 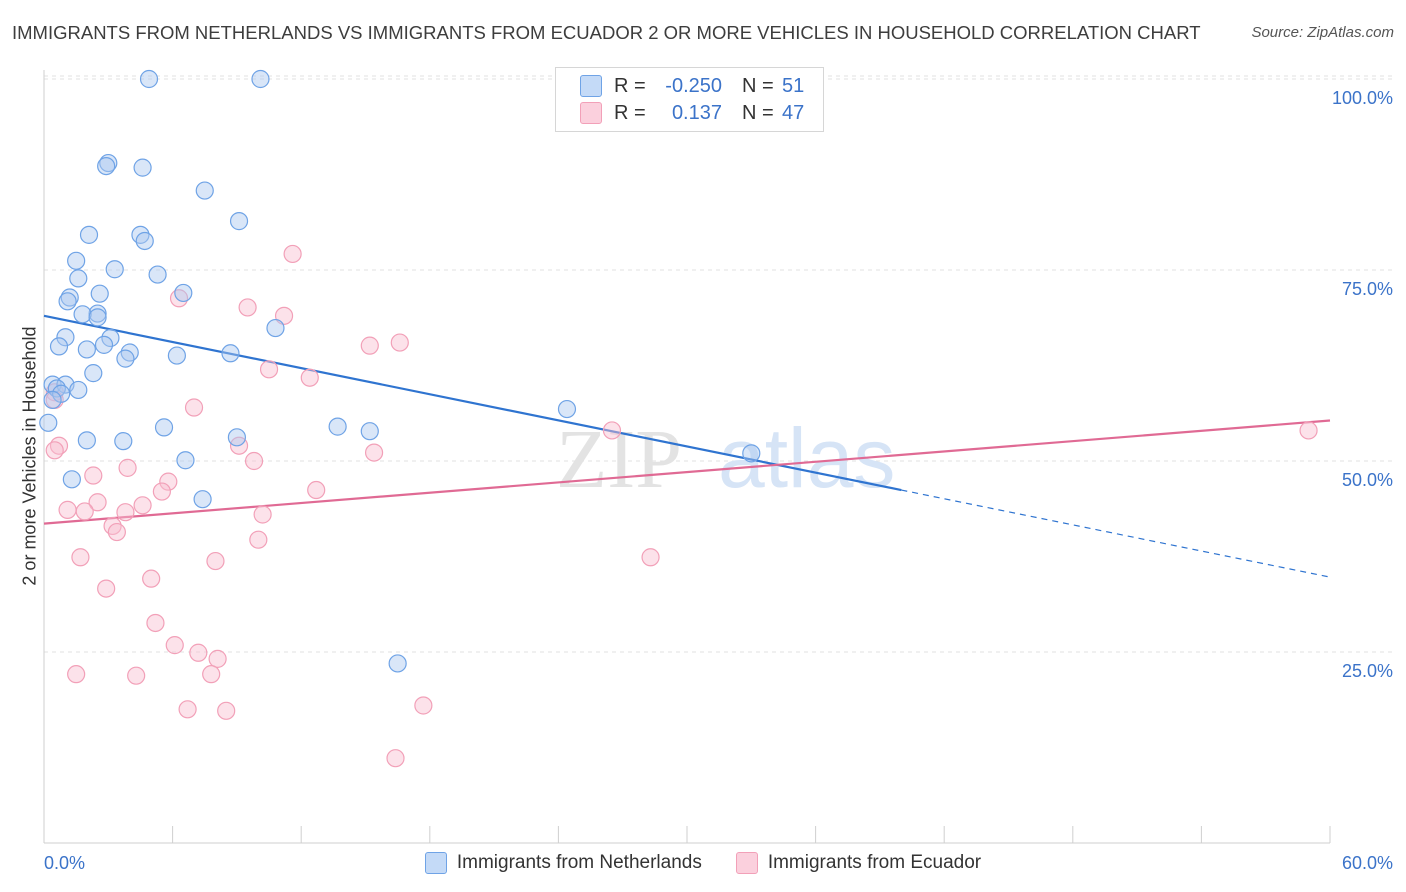 What do you see at coordinates (1367, 480) in the screenshot?
I see `y-tick-label: 50.0%` at bounding box center [1367, 480].